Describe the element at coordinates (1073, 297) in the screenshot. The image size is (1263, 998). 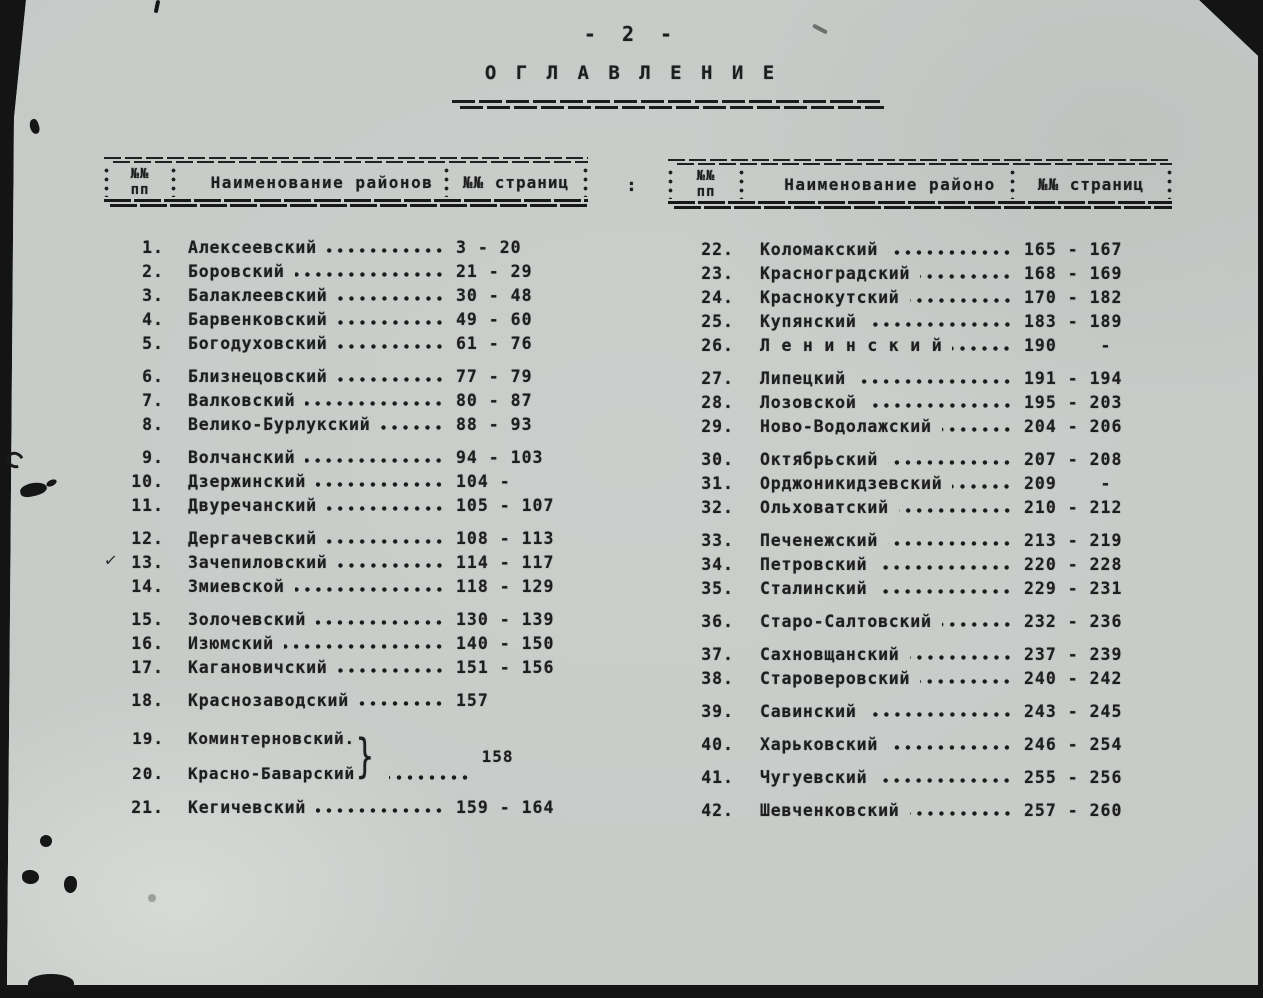
I see `page-range: 170 - 182` at that location.